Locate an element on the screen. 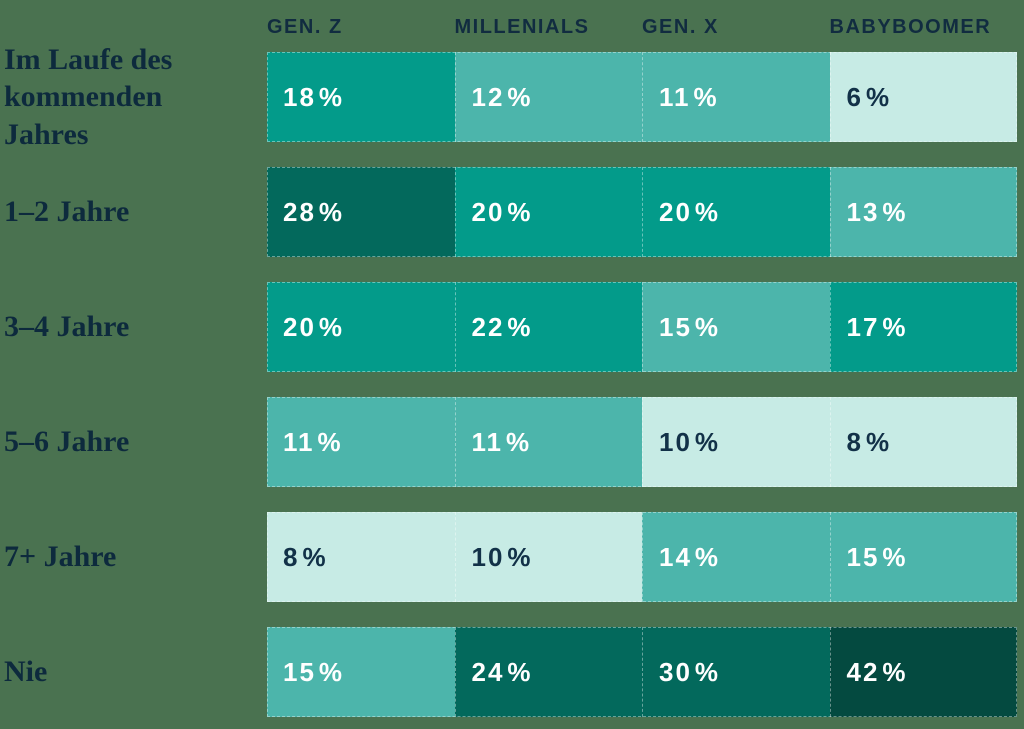 The height and width of the screenshot is (729, 1024). column-header: MILLENIALS is located at coordinates (522, 27).